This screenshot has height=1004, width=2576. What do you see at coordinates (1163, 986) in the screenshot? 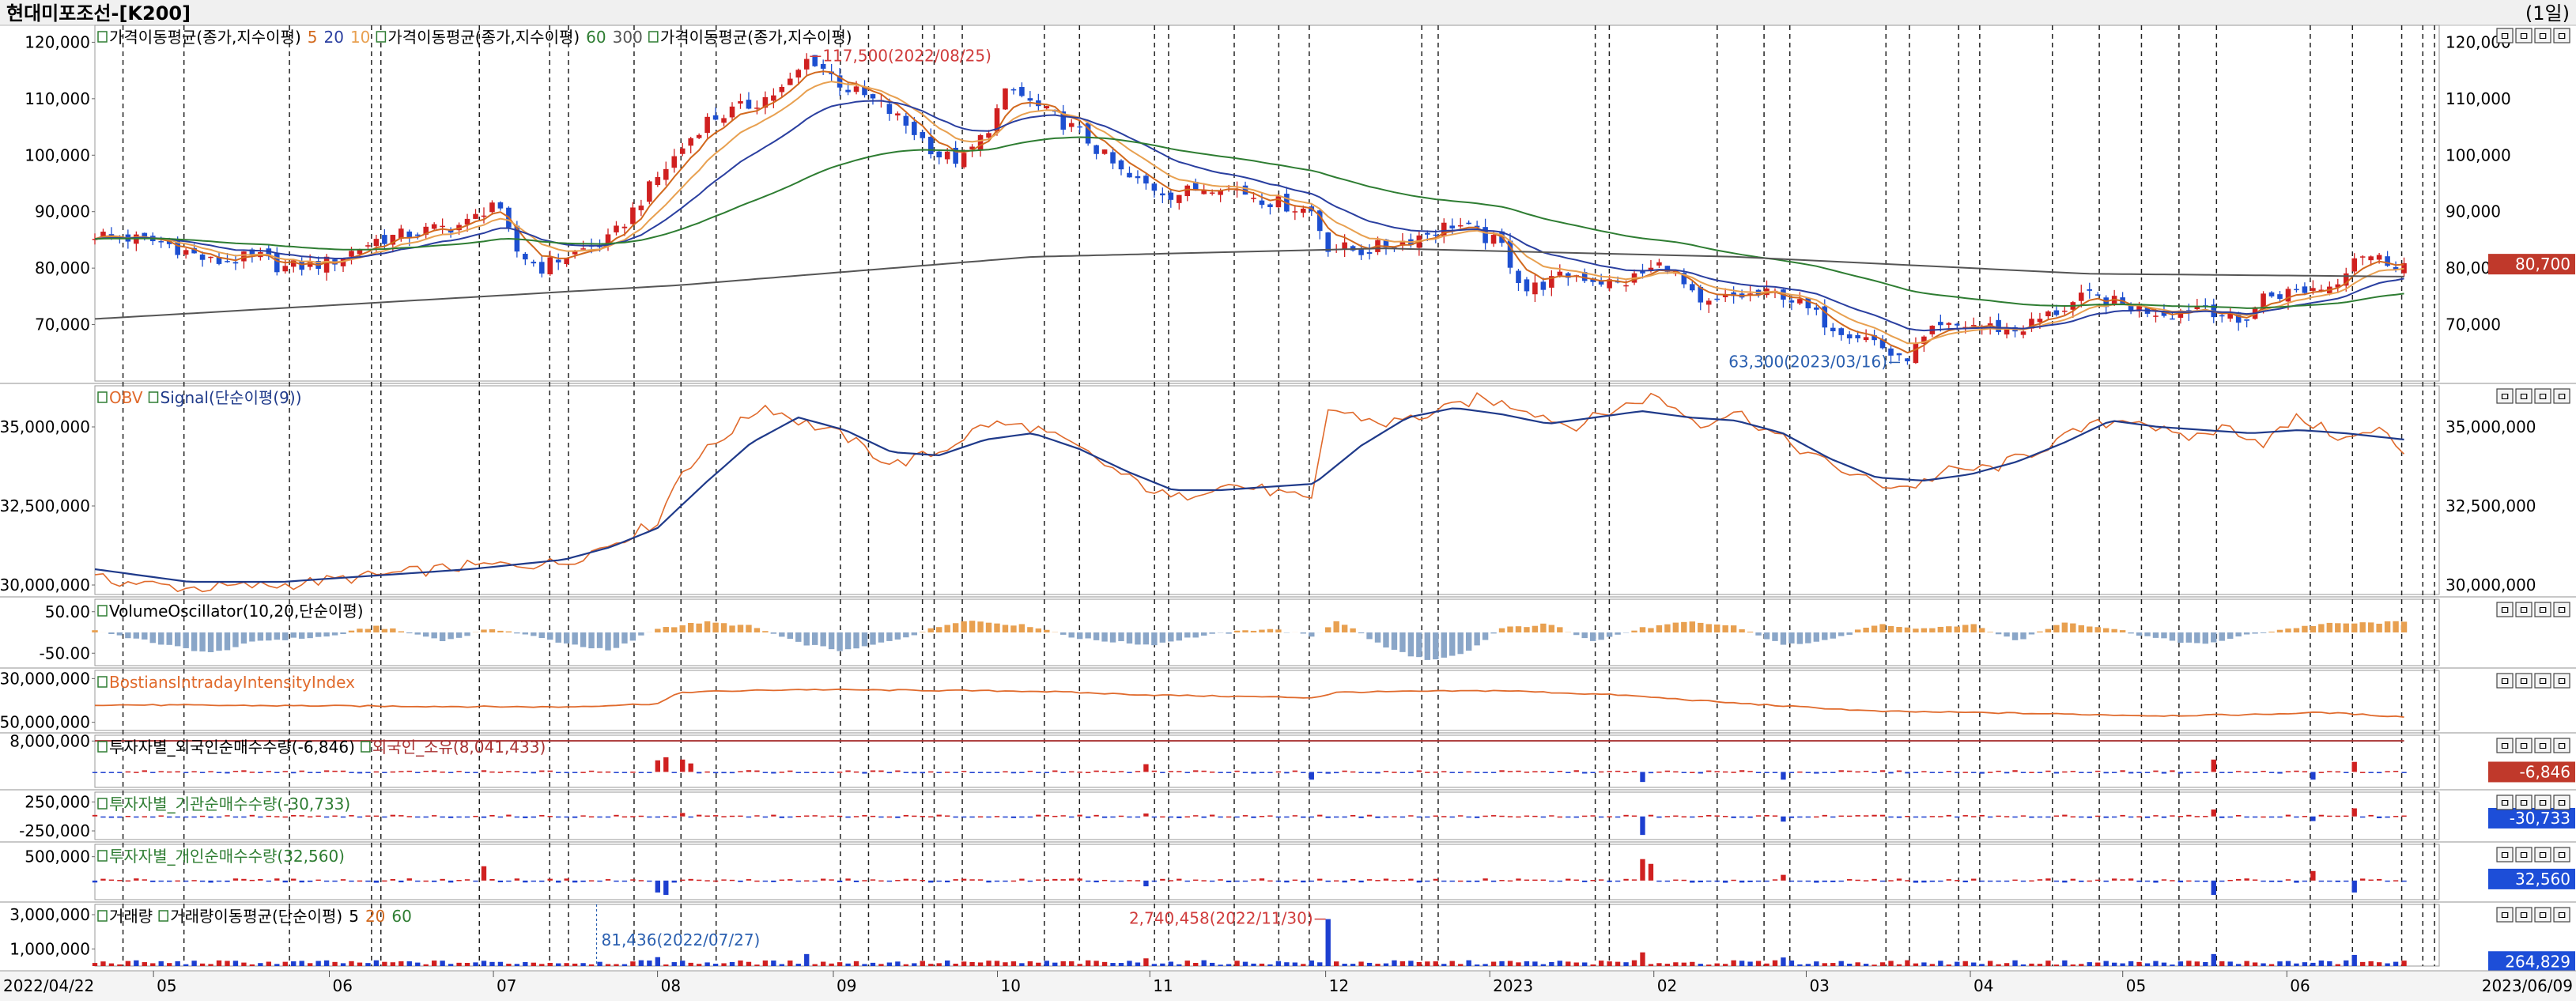
I see `date-tick-label: 11` at bounding box center [1163, 986].